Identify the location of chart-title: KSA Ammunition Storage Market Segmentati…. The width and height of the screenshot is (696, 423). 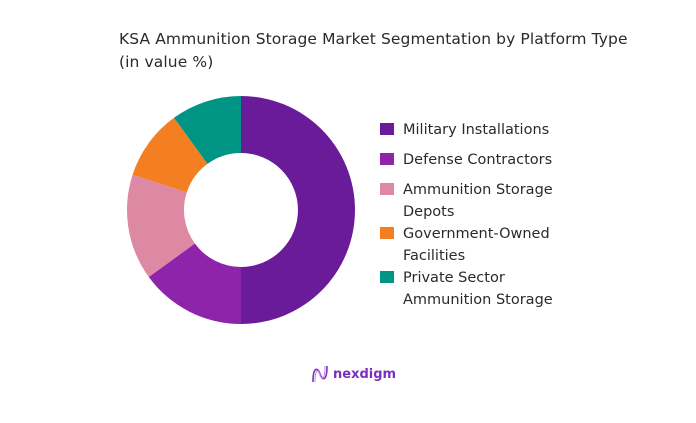
(373, 50).